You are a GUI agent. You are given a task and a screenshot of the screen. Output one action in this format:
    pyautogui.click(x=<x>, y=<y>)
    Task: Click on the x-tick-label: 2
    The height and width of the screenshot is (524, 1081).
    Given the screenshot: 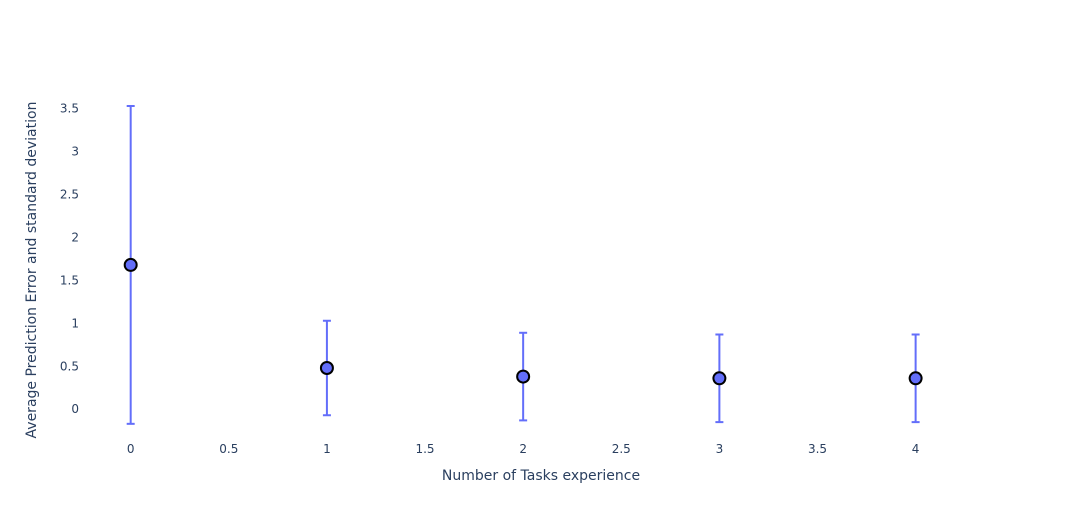 What is the action you would take?
    pyautogui.click(x=523, y=449)
    